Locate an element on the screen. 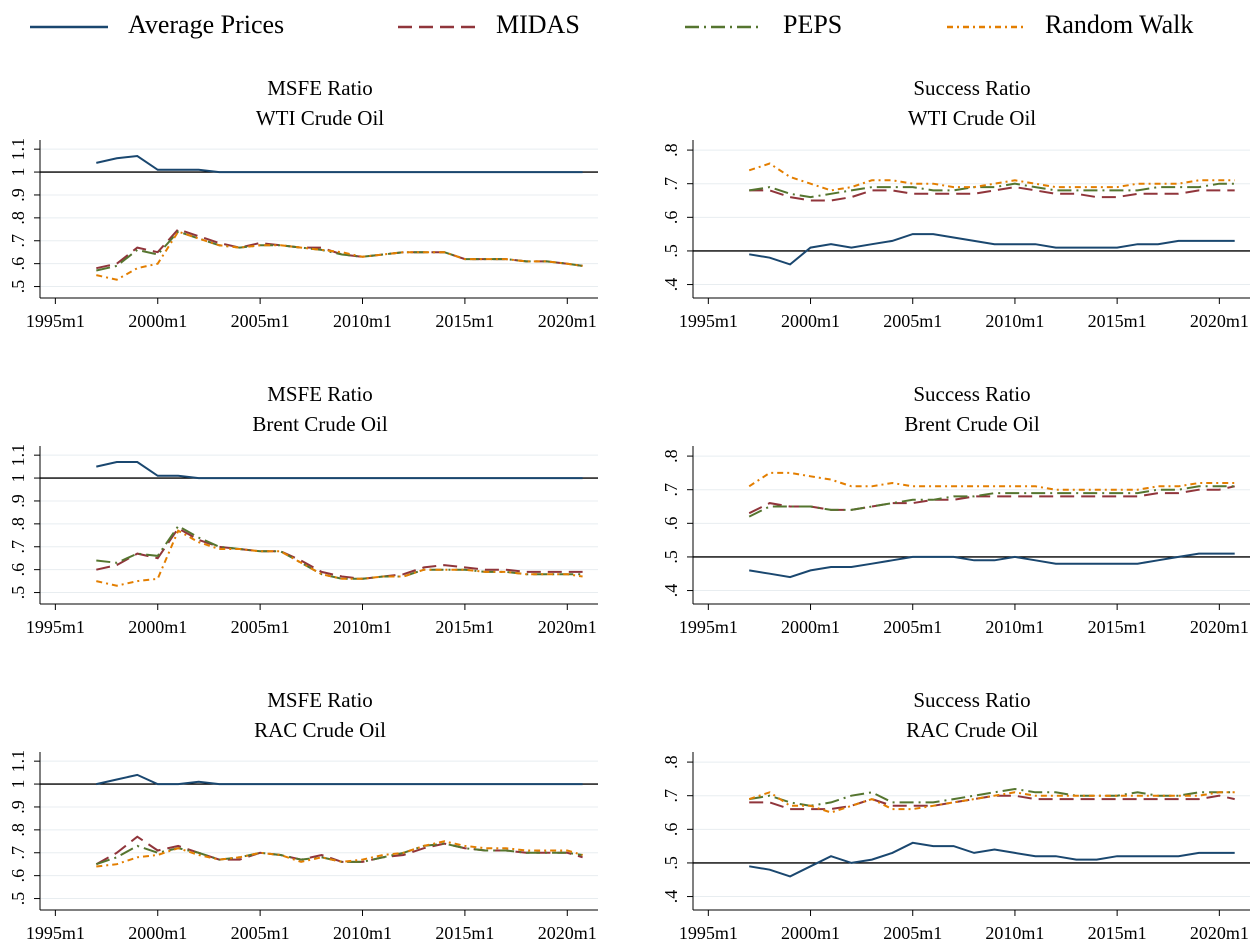 The image size is (1252, 945). legend-label: Average Prices is located at coordinates (206, 24).